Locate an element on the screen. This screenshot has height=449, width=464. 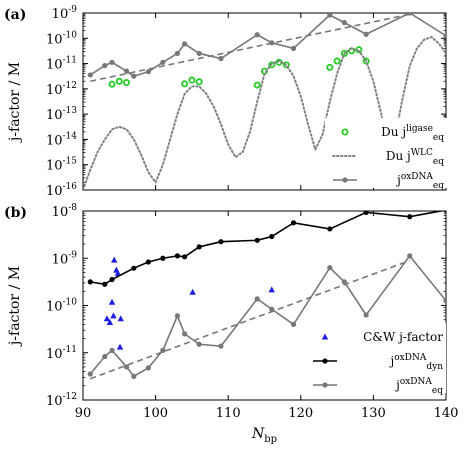
trend-line-a is located at coordinates (250, 48).